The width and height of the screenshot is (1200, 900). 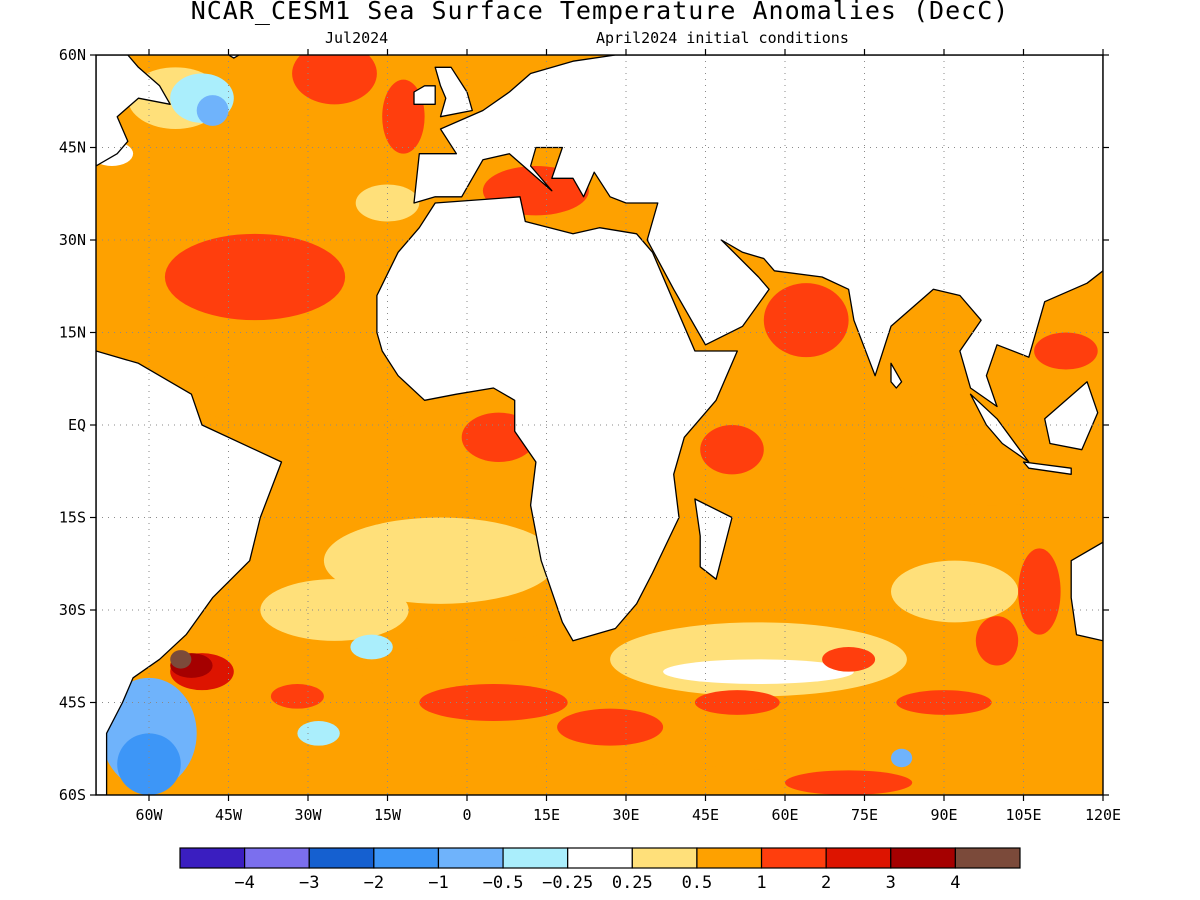 I want to click on colorbar-label: 0.5, so click(x=697, y=883).